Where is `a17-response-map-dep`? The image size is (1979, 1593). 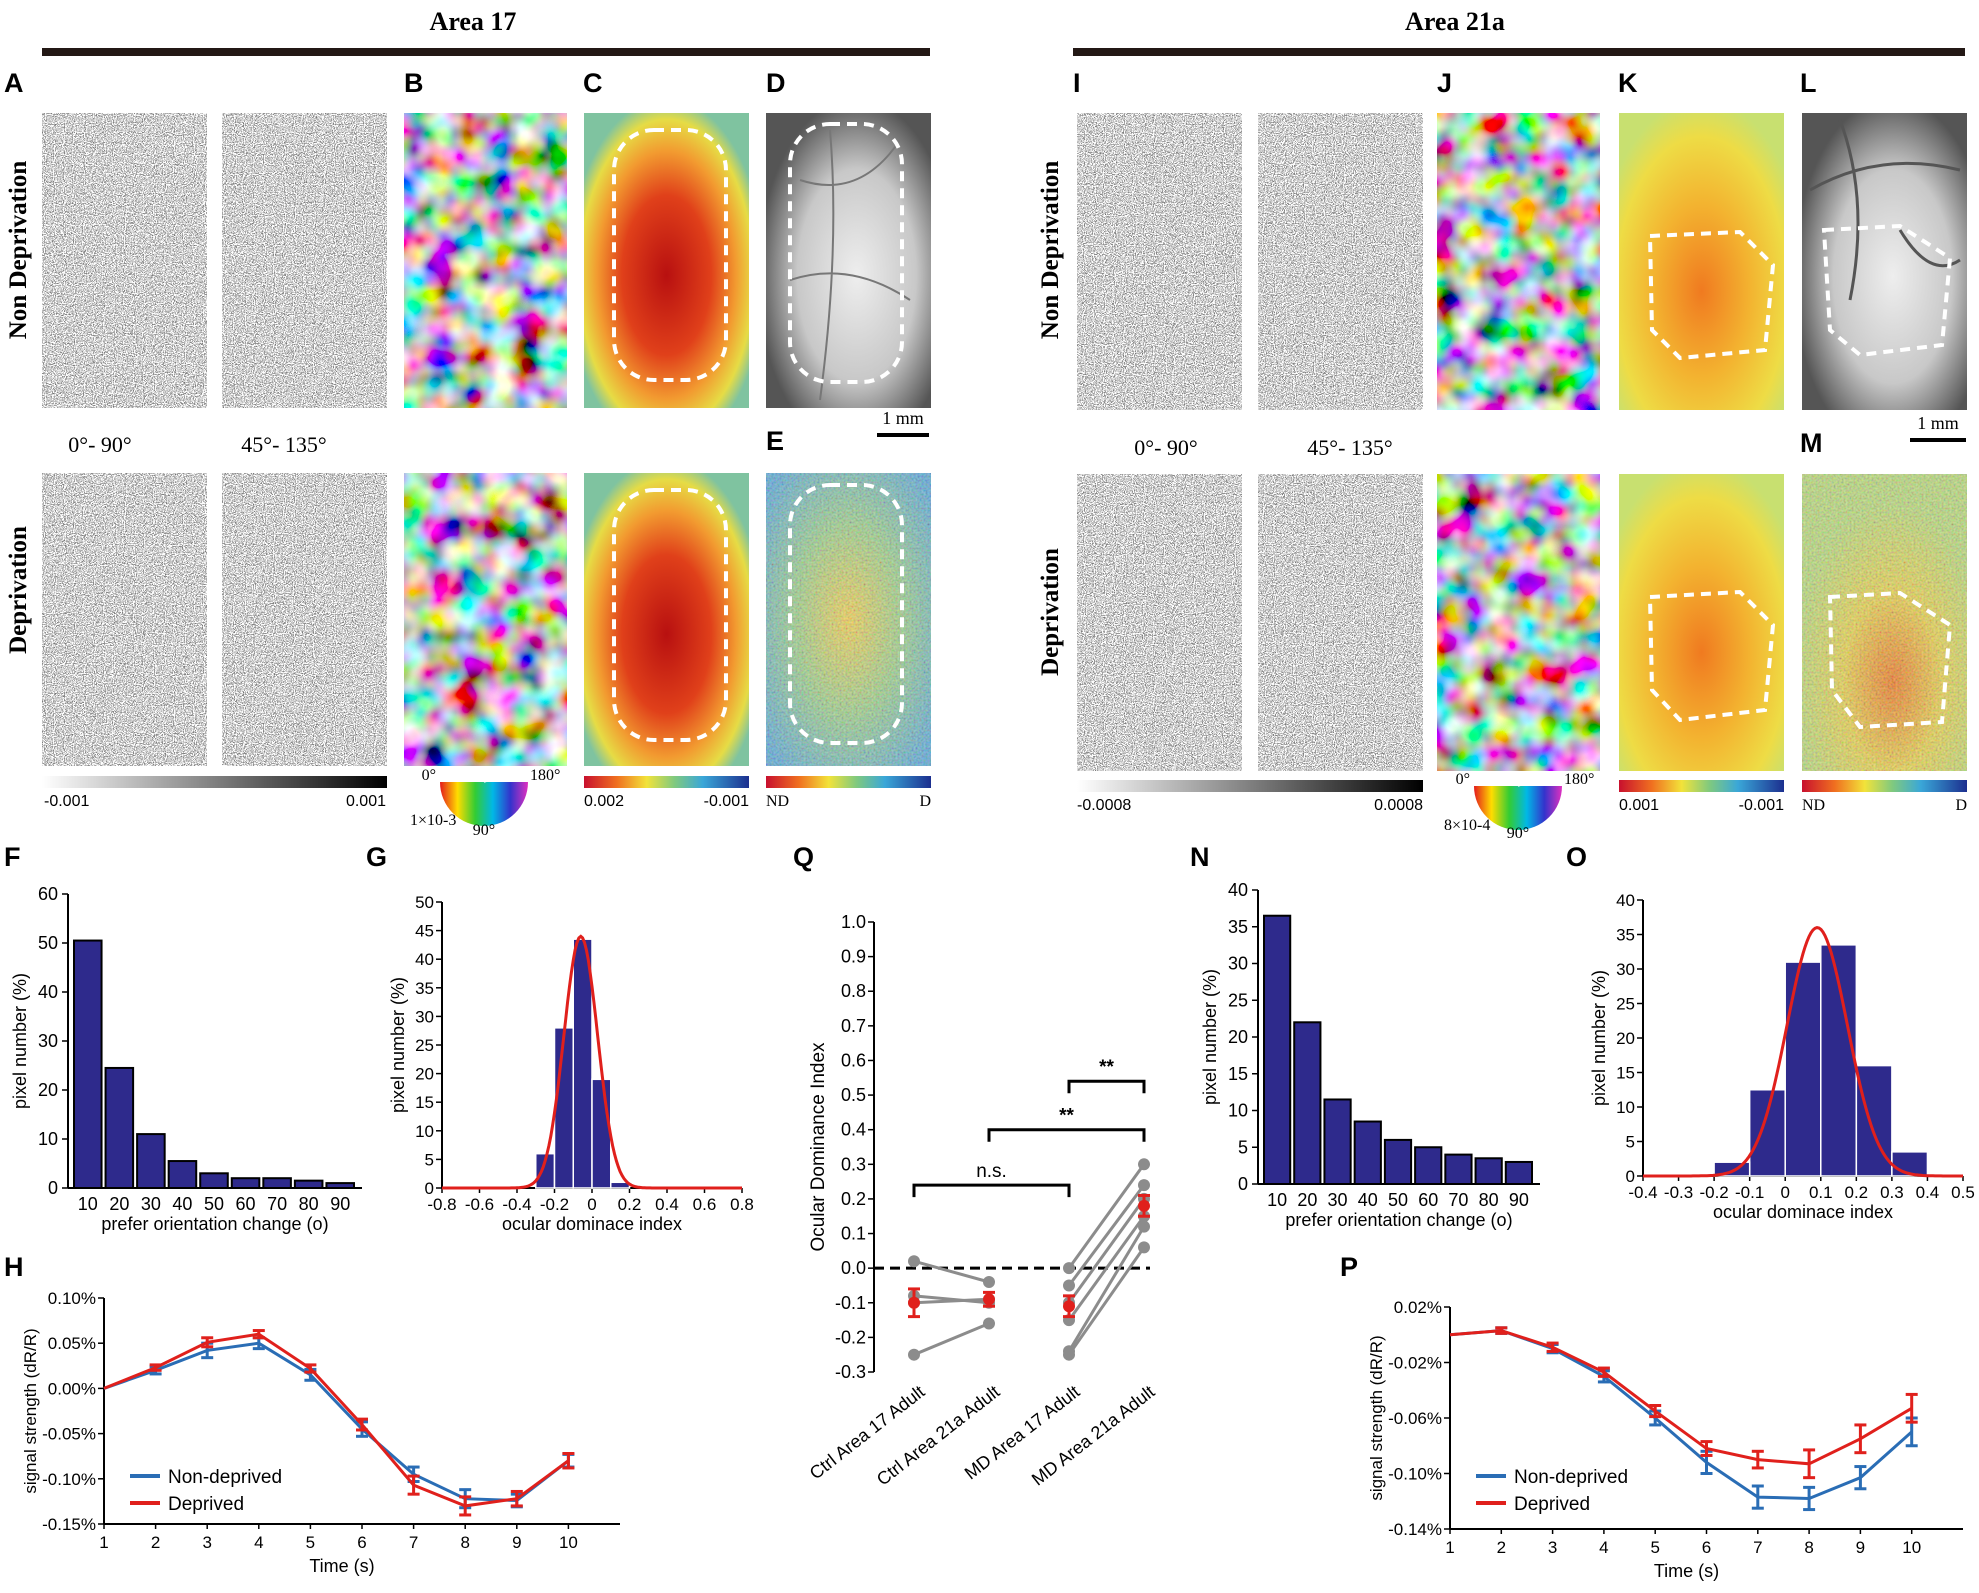 a17-response-map-dep is located at coordinates (666, 619).